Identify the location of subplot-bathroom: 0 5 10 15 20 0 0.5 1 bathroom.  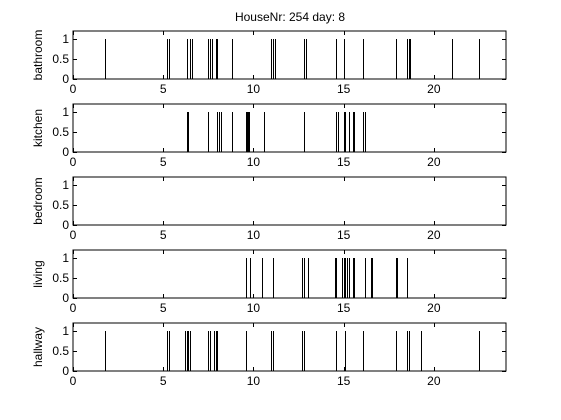
(269, 63).